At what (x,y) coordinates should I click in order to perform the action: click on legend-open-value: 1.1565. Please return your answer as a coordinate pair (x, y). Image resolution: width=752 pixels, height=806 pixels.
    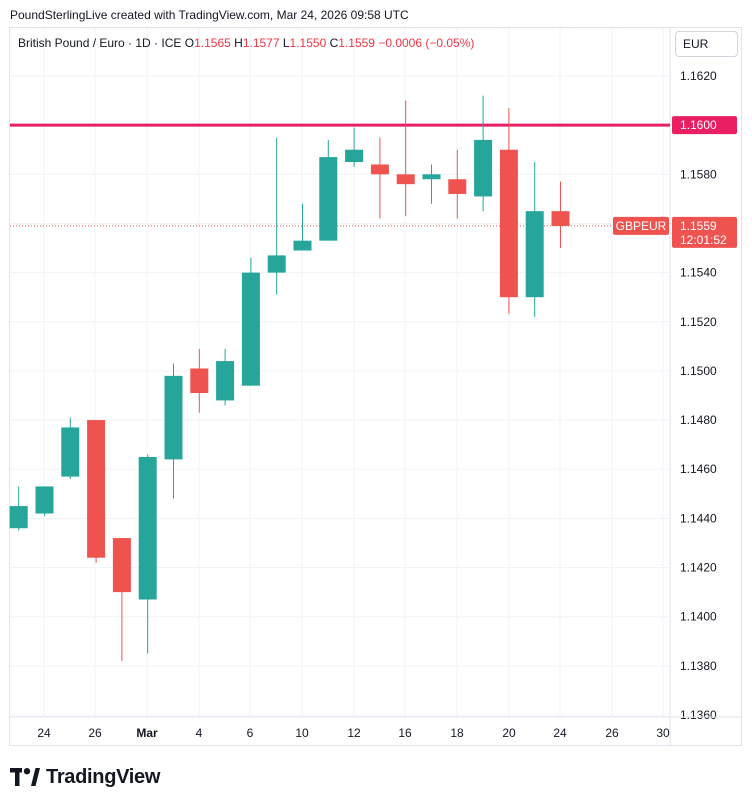
    Looking at the image, I should click on (212, 43).